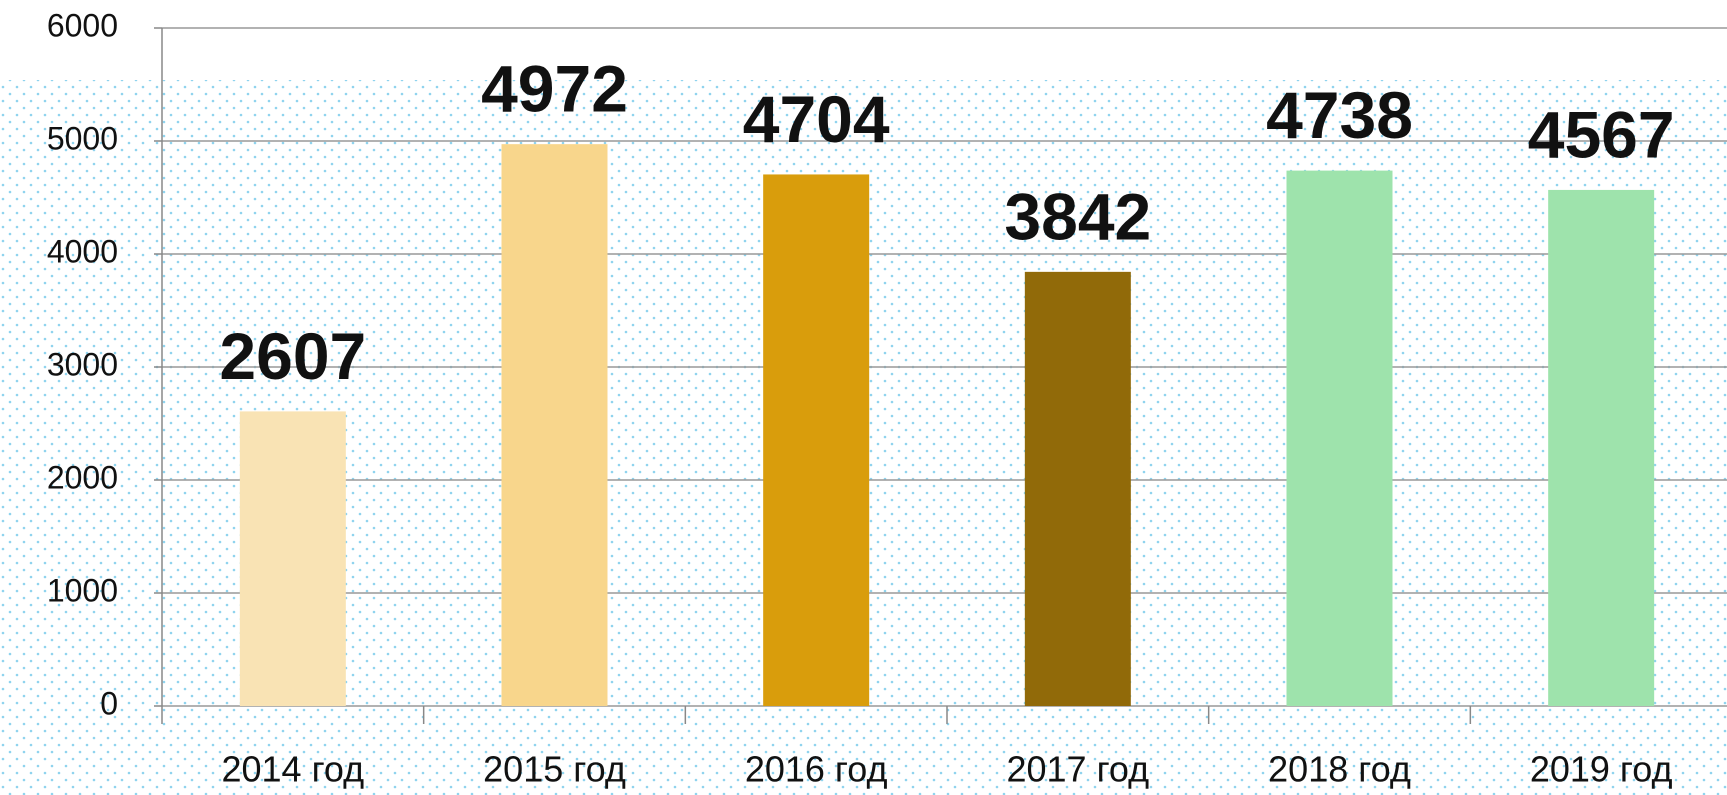  What do you see at coordinates (82, 25) in the screenshot?
I see `y-tick-label: 6000` at bounding box center [82, 25].